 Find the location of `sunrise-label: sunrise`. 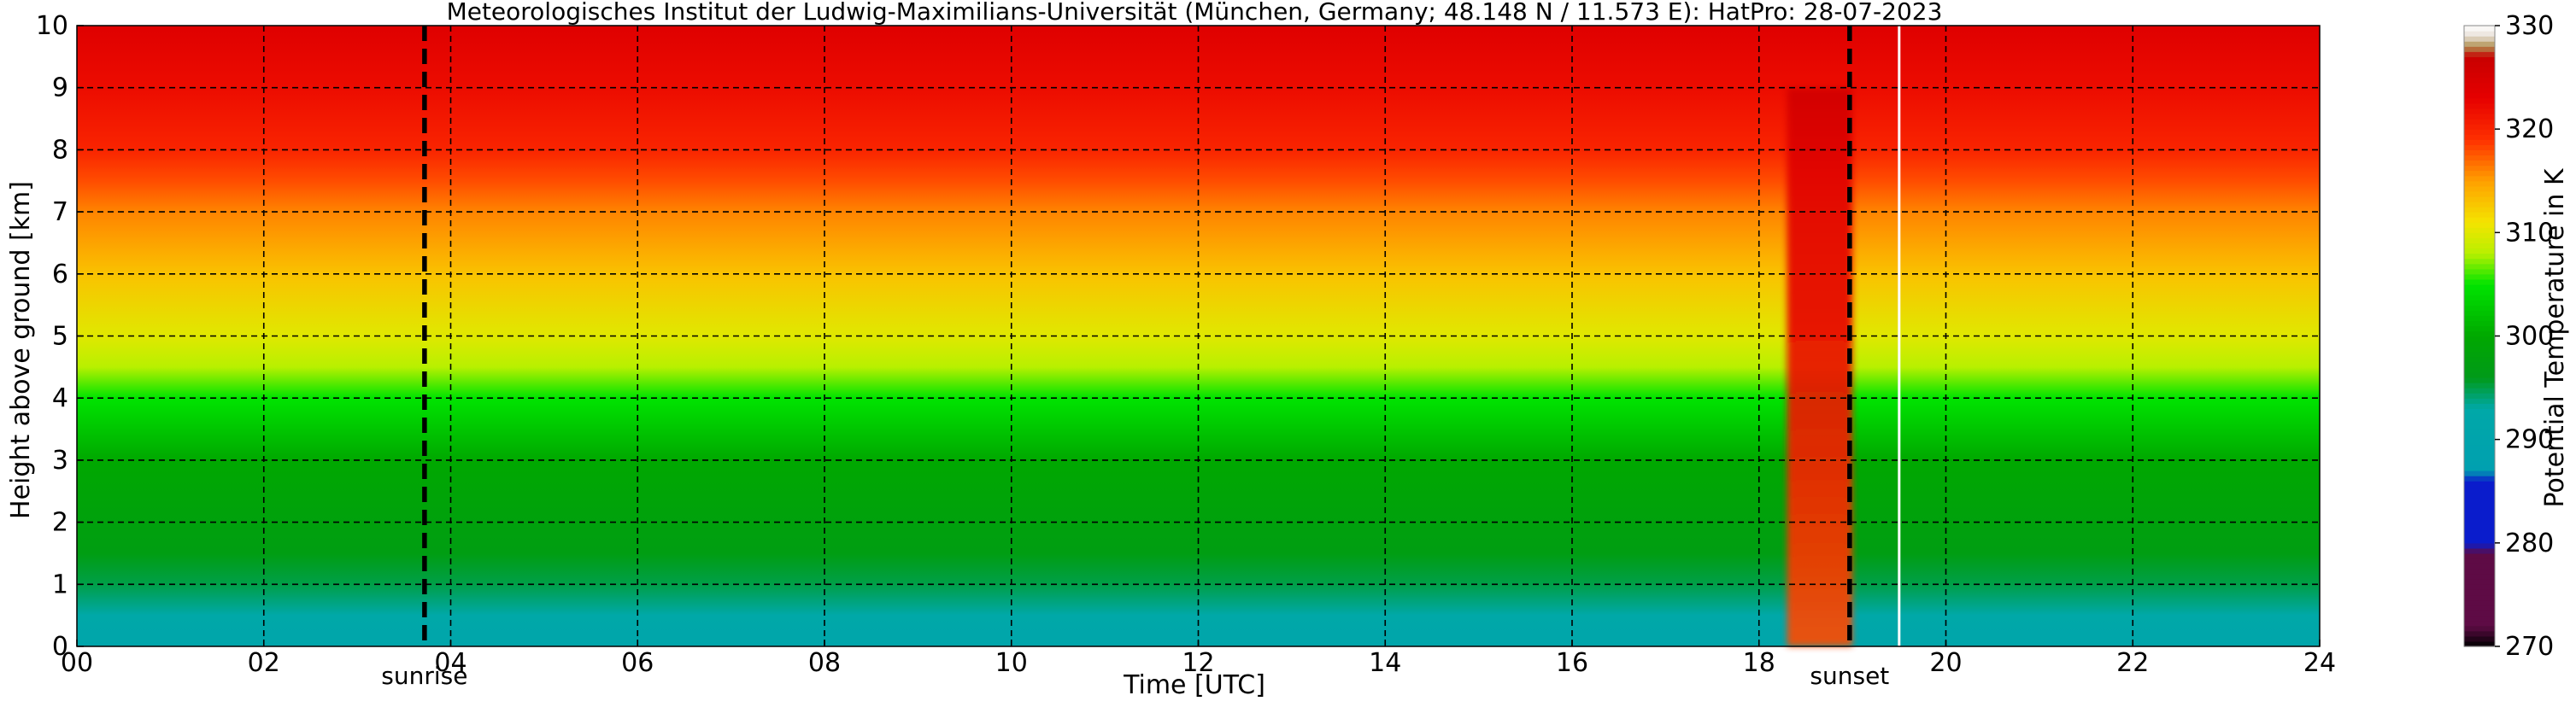

sunrise-label: sunrise is located at coordinates (424, 676).